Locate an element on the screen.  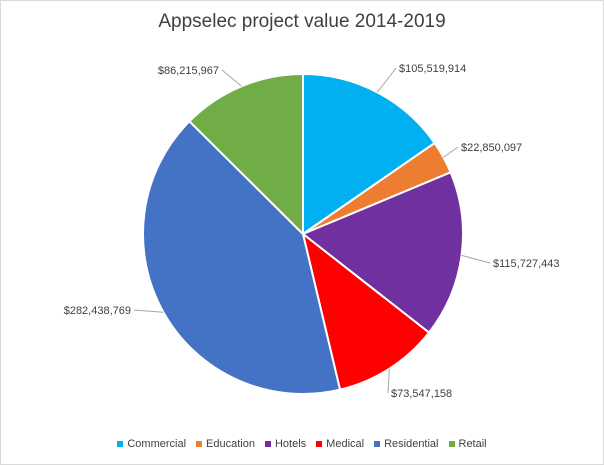
pie-slice-medical is located at coordinates (366, 311).